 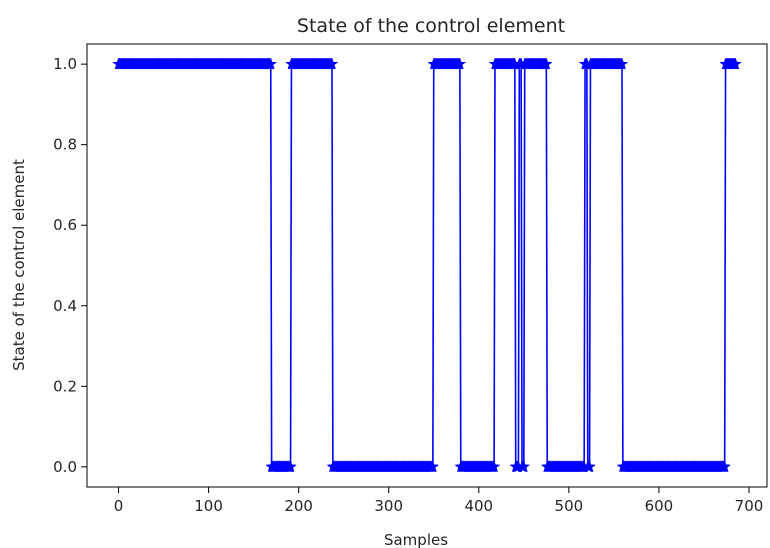 What do you see at coordinates (65, 145) in the screenshot?
I see `y-tick-label: 0.8` at bounding box center [65, 145].